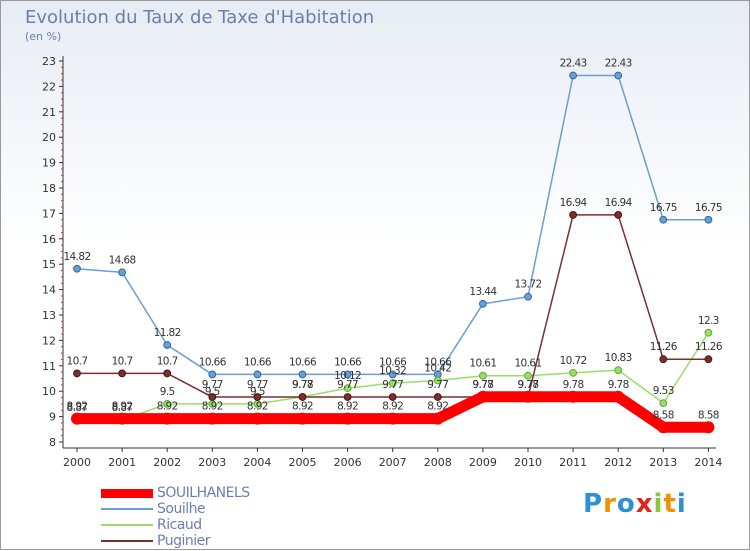 This screenshot has height=551, width=750. Describe the element at coordinates (593, 504) in the screenshot. I see `brand-letter: P` at that location.